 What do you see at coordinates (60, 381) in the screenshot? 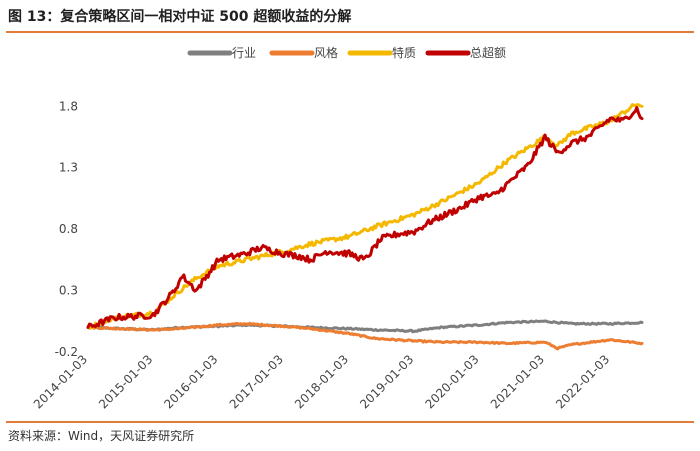
I see `x-tick-label: 2014-01-03` at bounding box center [60, 381].